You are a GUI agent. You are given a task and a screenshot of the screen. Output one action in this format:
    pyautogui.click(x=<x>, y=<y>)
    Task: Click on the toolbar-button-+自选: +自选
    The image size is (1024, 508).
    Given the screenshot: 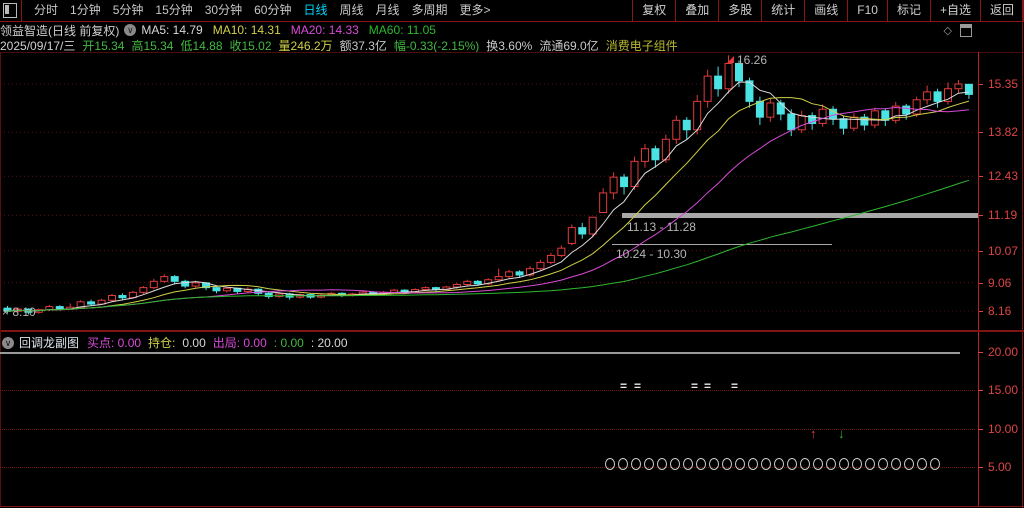 What is the action you would take?
    pyautogui.click(x=954, y=10)
    